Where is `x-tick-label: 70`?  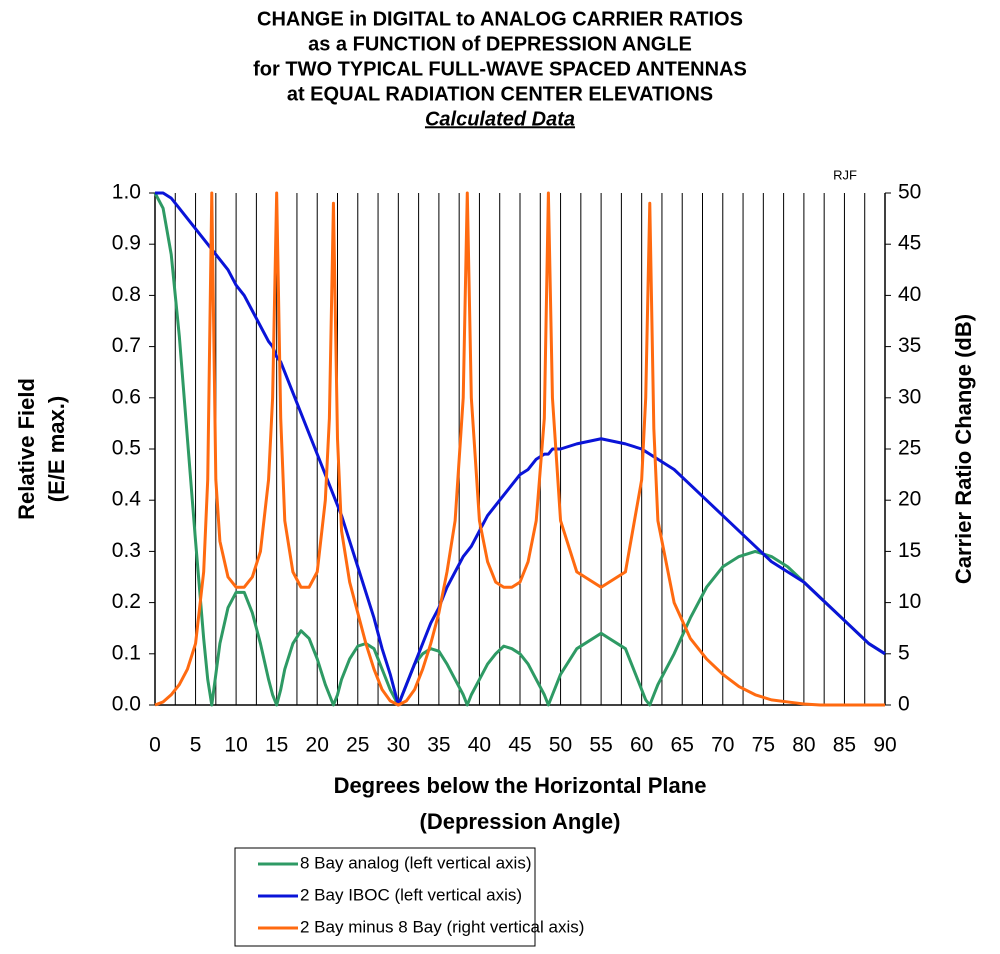 x-tick-label: 70 is located at coordinates (722, 745).